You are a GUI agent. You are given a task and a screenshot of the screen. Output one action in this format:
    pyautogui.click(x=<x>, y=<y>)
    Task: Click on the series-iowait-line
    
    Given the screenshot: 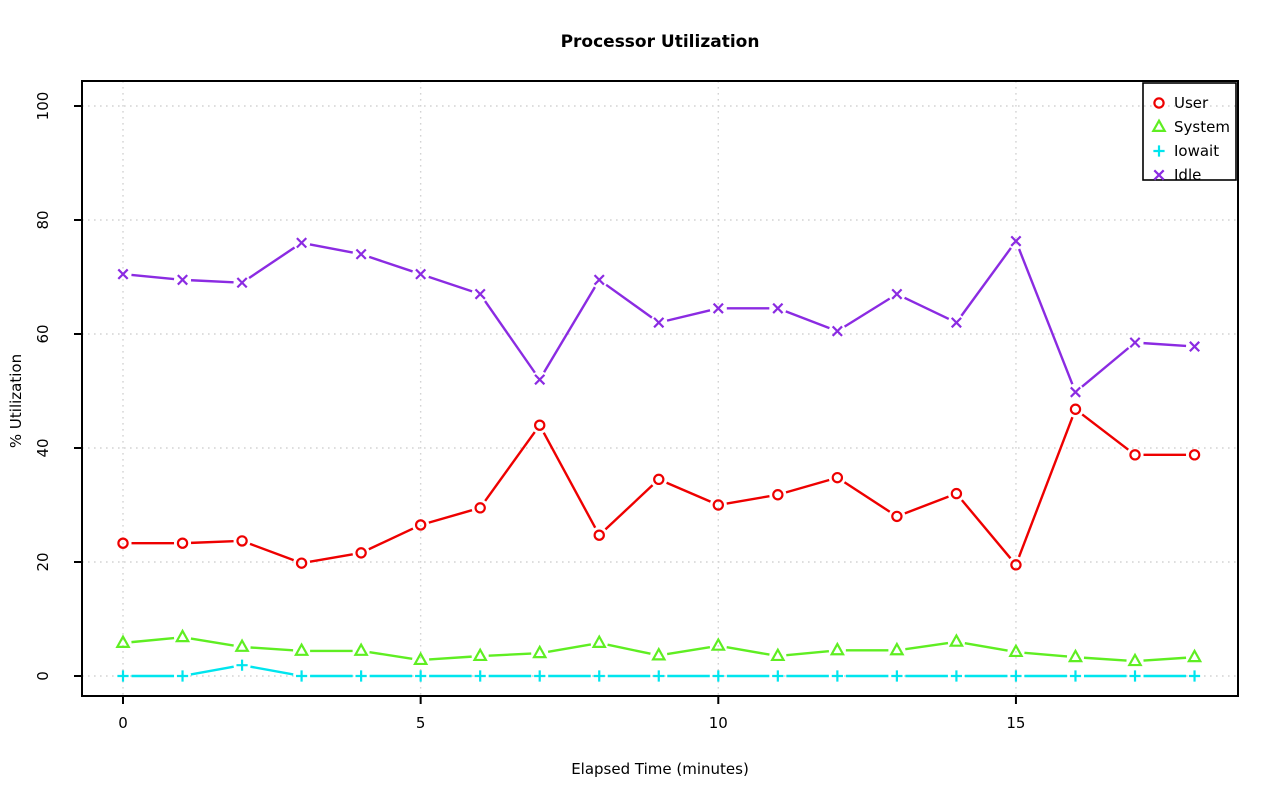 What is the action you would take?
    pyautogui.click(x=272, y=670)
    